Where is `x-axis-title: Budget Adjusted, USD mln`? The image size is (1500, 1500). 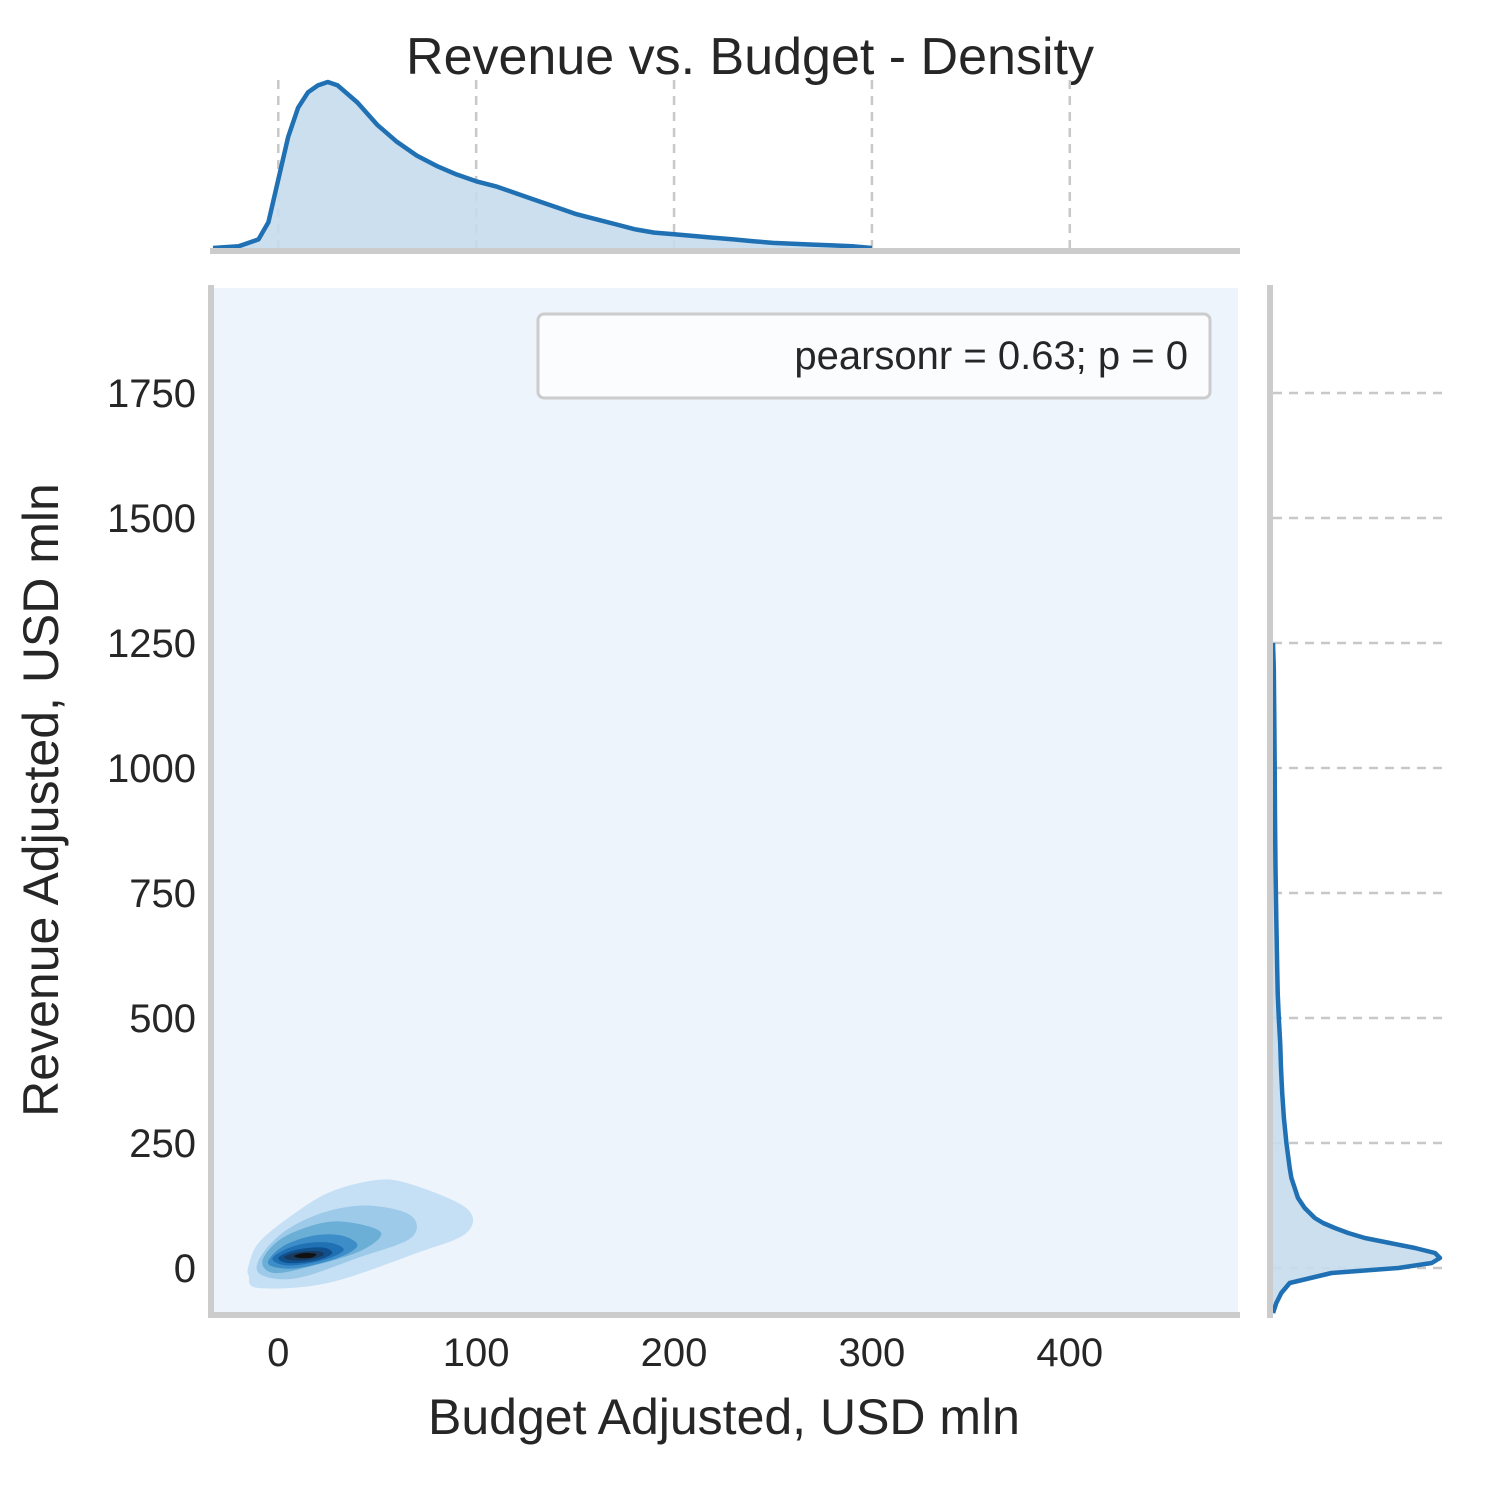
x-axis-title: Budget Adjusted, USD mln is located at coordinates (724, 1417).